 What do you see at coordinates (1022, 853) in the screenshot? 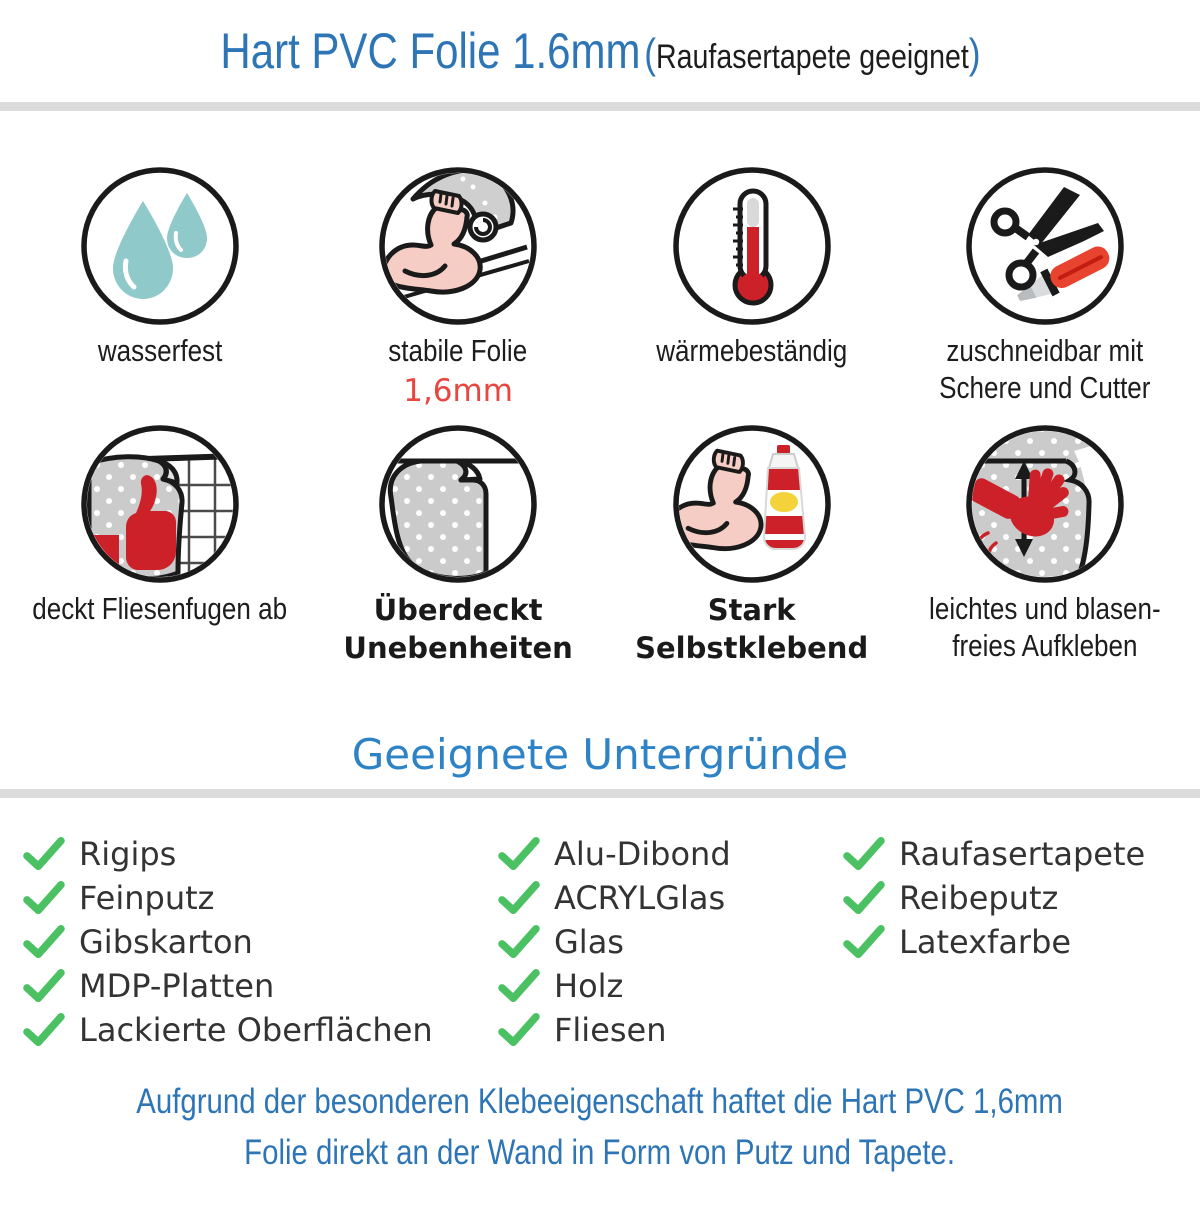
I see `substrate-label: Raufasertapete` at bounding box center [1022, 853].